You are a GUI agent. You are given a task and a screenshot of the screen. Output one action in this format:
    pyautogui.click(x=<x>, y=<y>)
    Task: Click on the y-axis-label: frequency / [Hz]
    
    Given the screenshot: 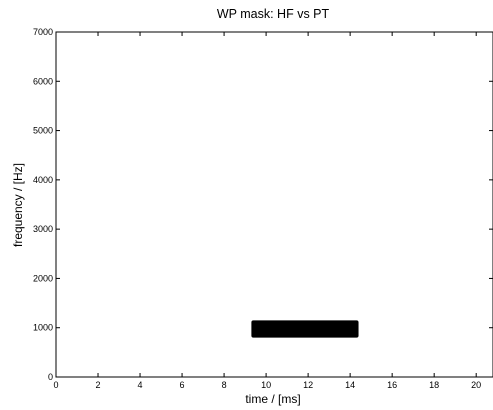 What is the action you would take?
    pyautogui.click(x=18, y=205)
    